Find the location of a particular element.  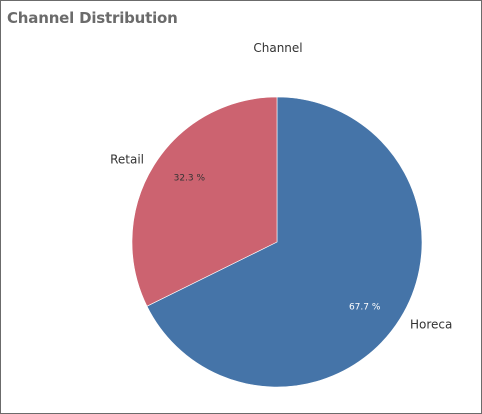

pie-category-label-horeca: Horeca is located at coordinates (431, 325).